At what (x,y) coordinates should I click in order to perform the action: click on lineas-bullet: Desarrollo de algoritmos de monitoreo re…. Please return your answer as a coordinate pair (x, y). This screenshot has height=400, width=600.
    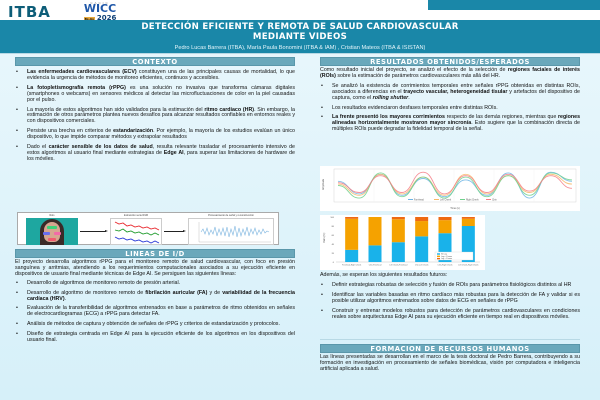
    Looking at the image, I should click on (155, 283).